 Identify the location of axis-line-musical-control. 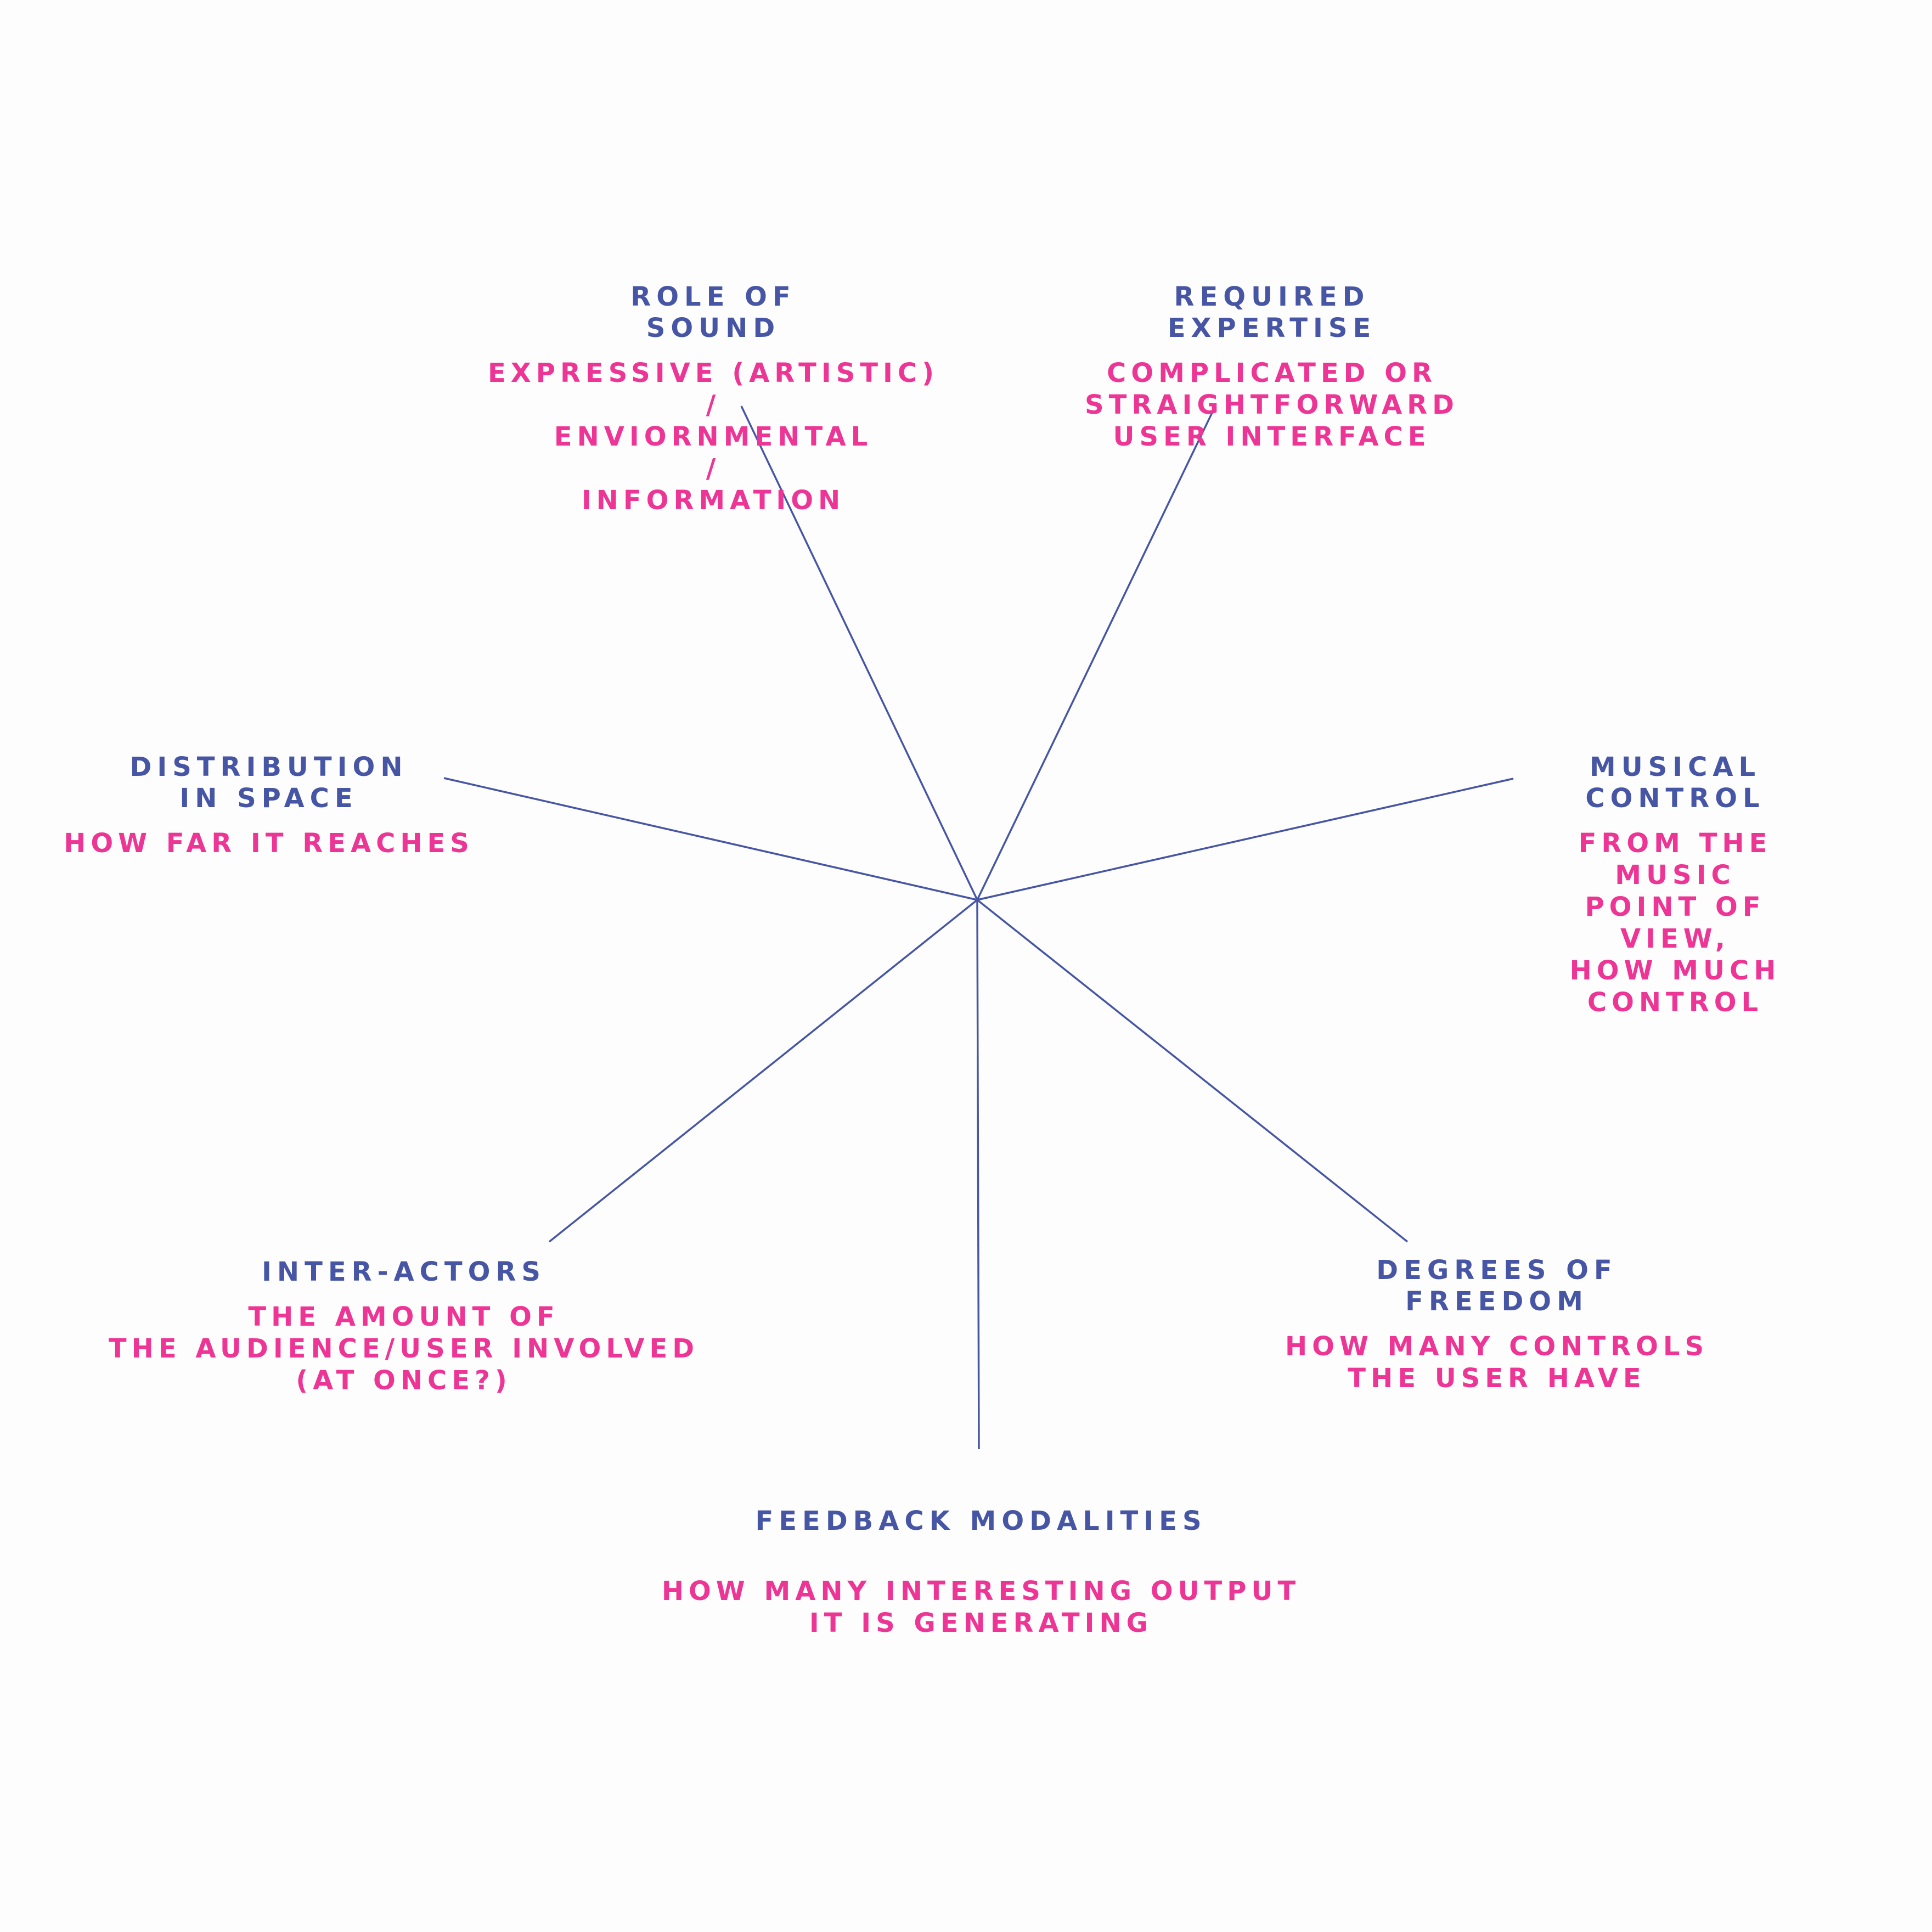
(1246, 840).